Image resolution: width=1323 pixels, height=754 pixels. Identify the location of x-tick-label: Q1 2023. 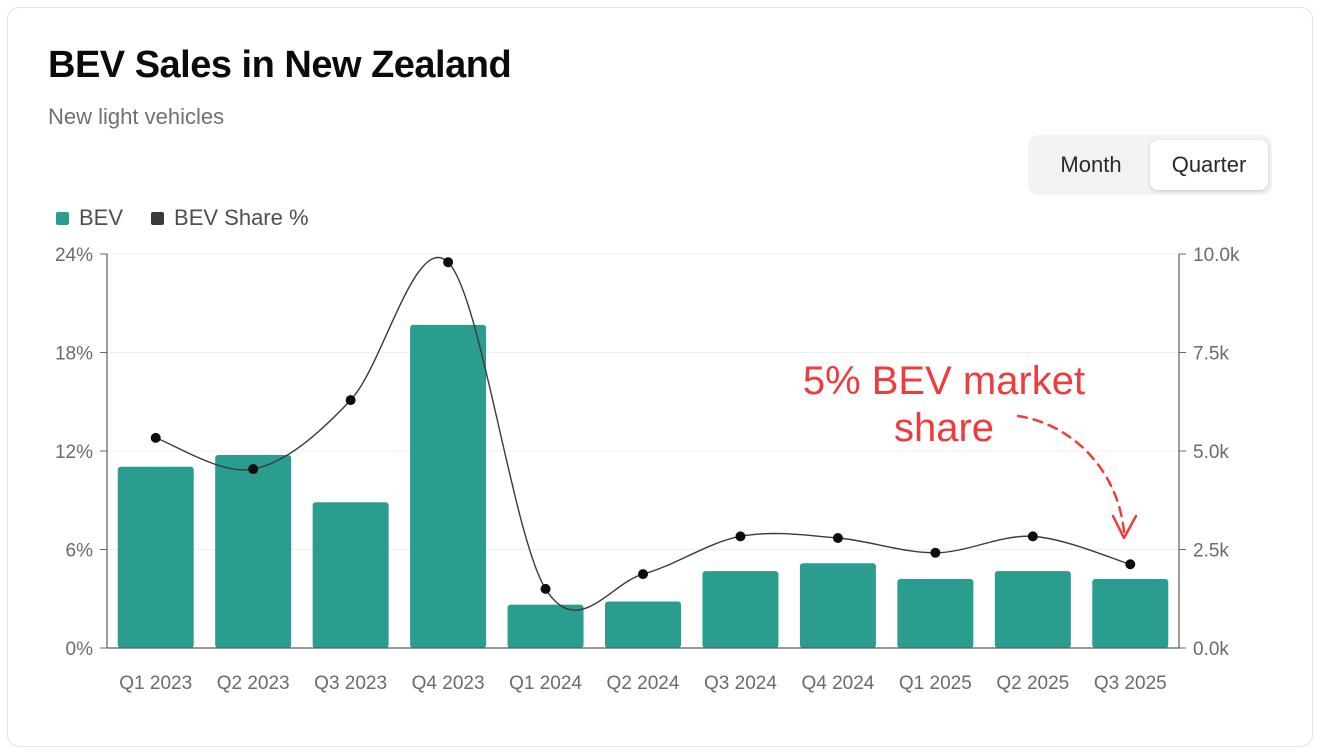
(155, 683).